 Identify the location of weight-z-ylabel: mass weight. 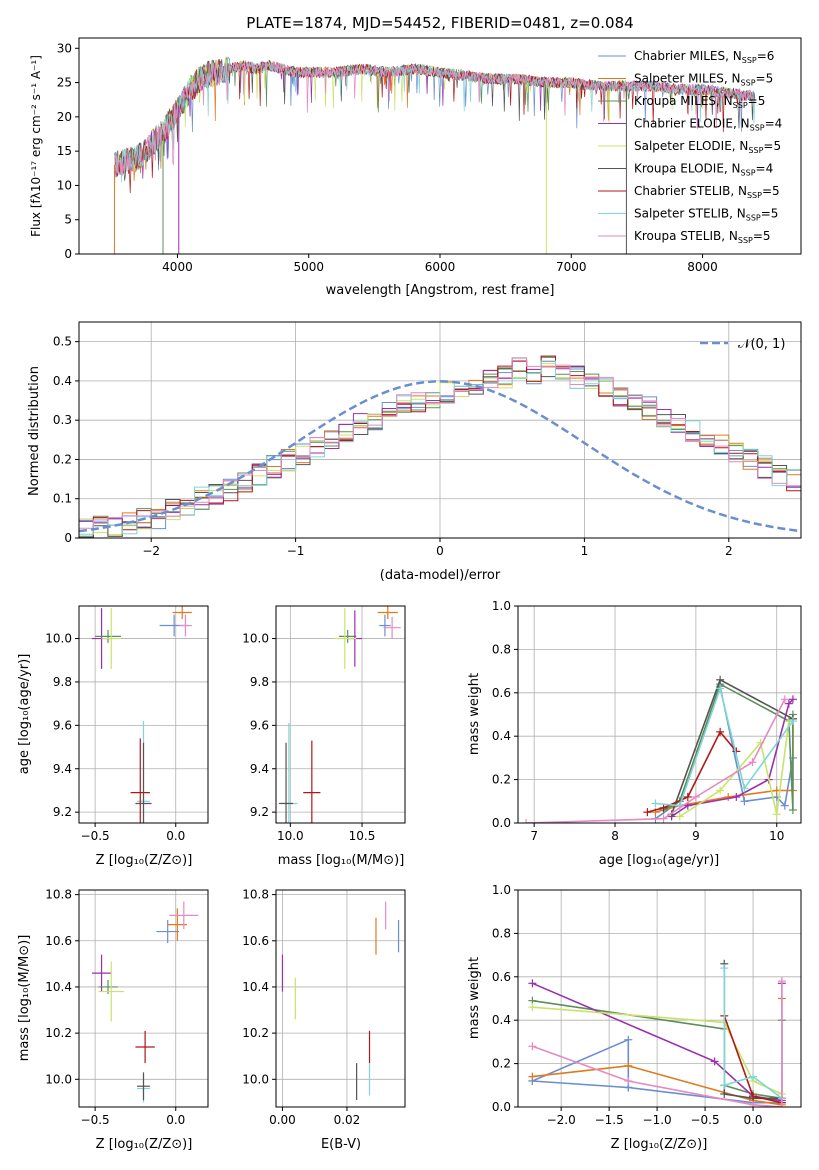
(474, 998).